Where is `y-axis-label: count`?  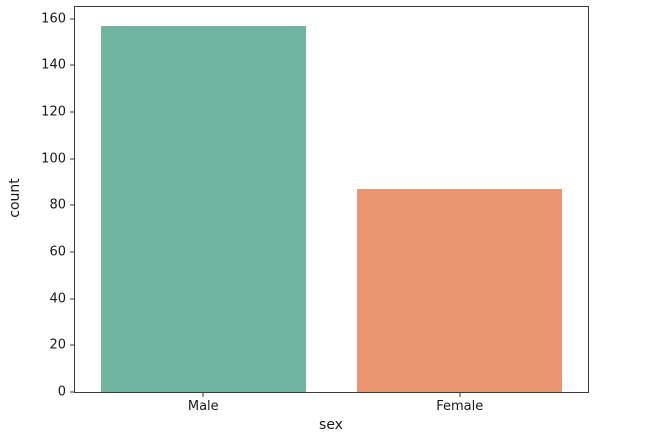 y-axis-label: count is located at coordinates (15, 198).